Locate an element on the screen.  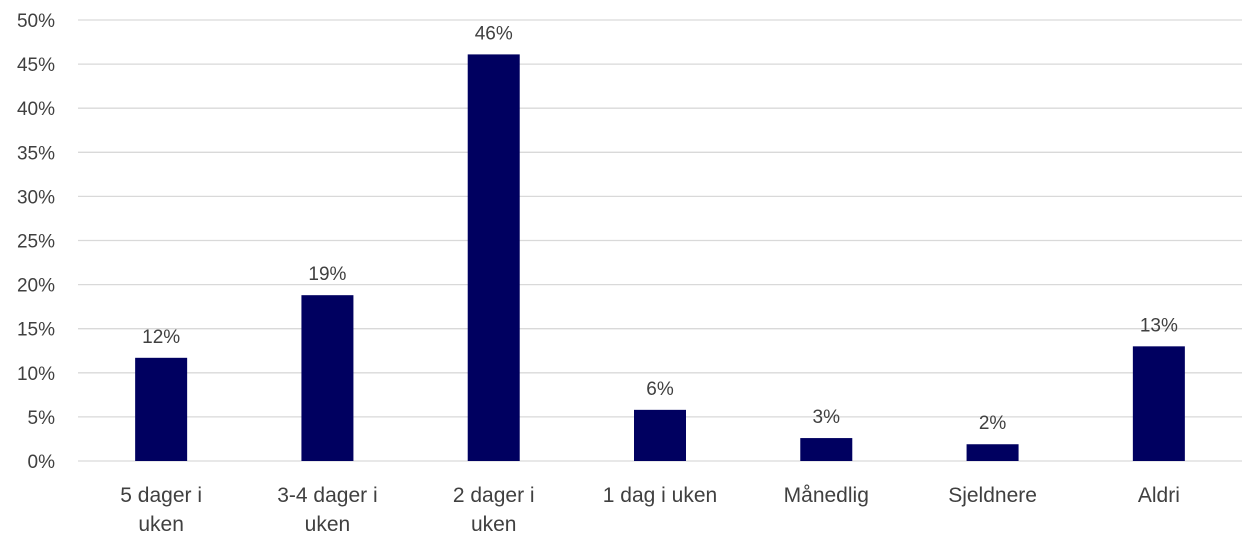
data-label: 2% is located at coordinates (993, 423).